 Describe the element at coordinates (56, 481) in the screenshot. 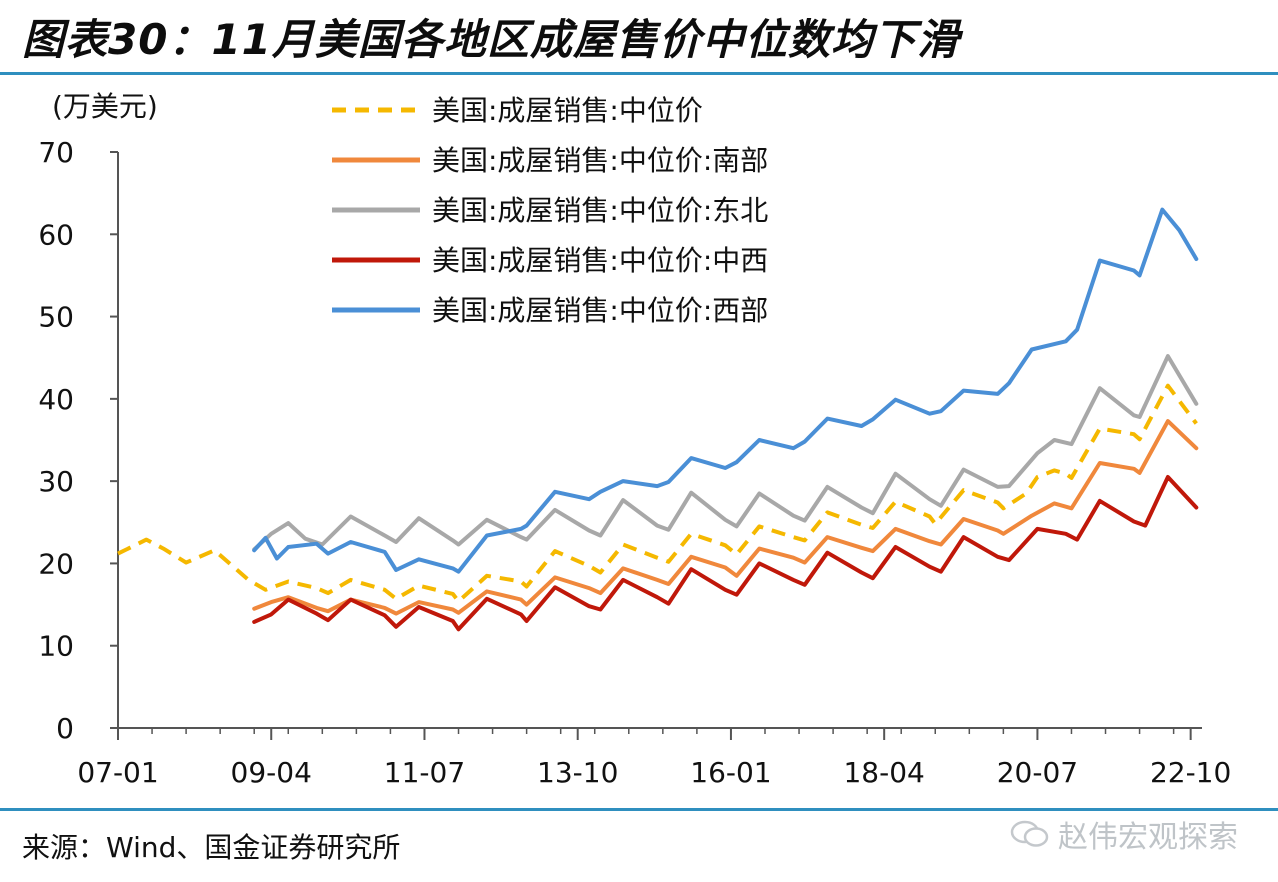

I see `y-tick-label: 30` at that location.